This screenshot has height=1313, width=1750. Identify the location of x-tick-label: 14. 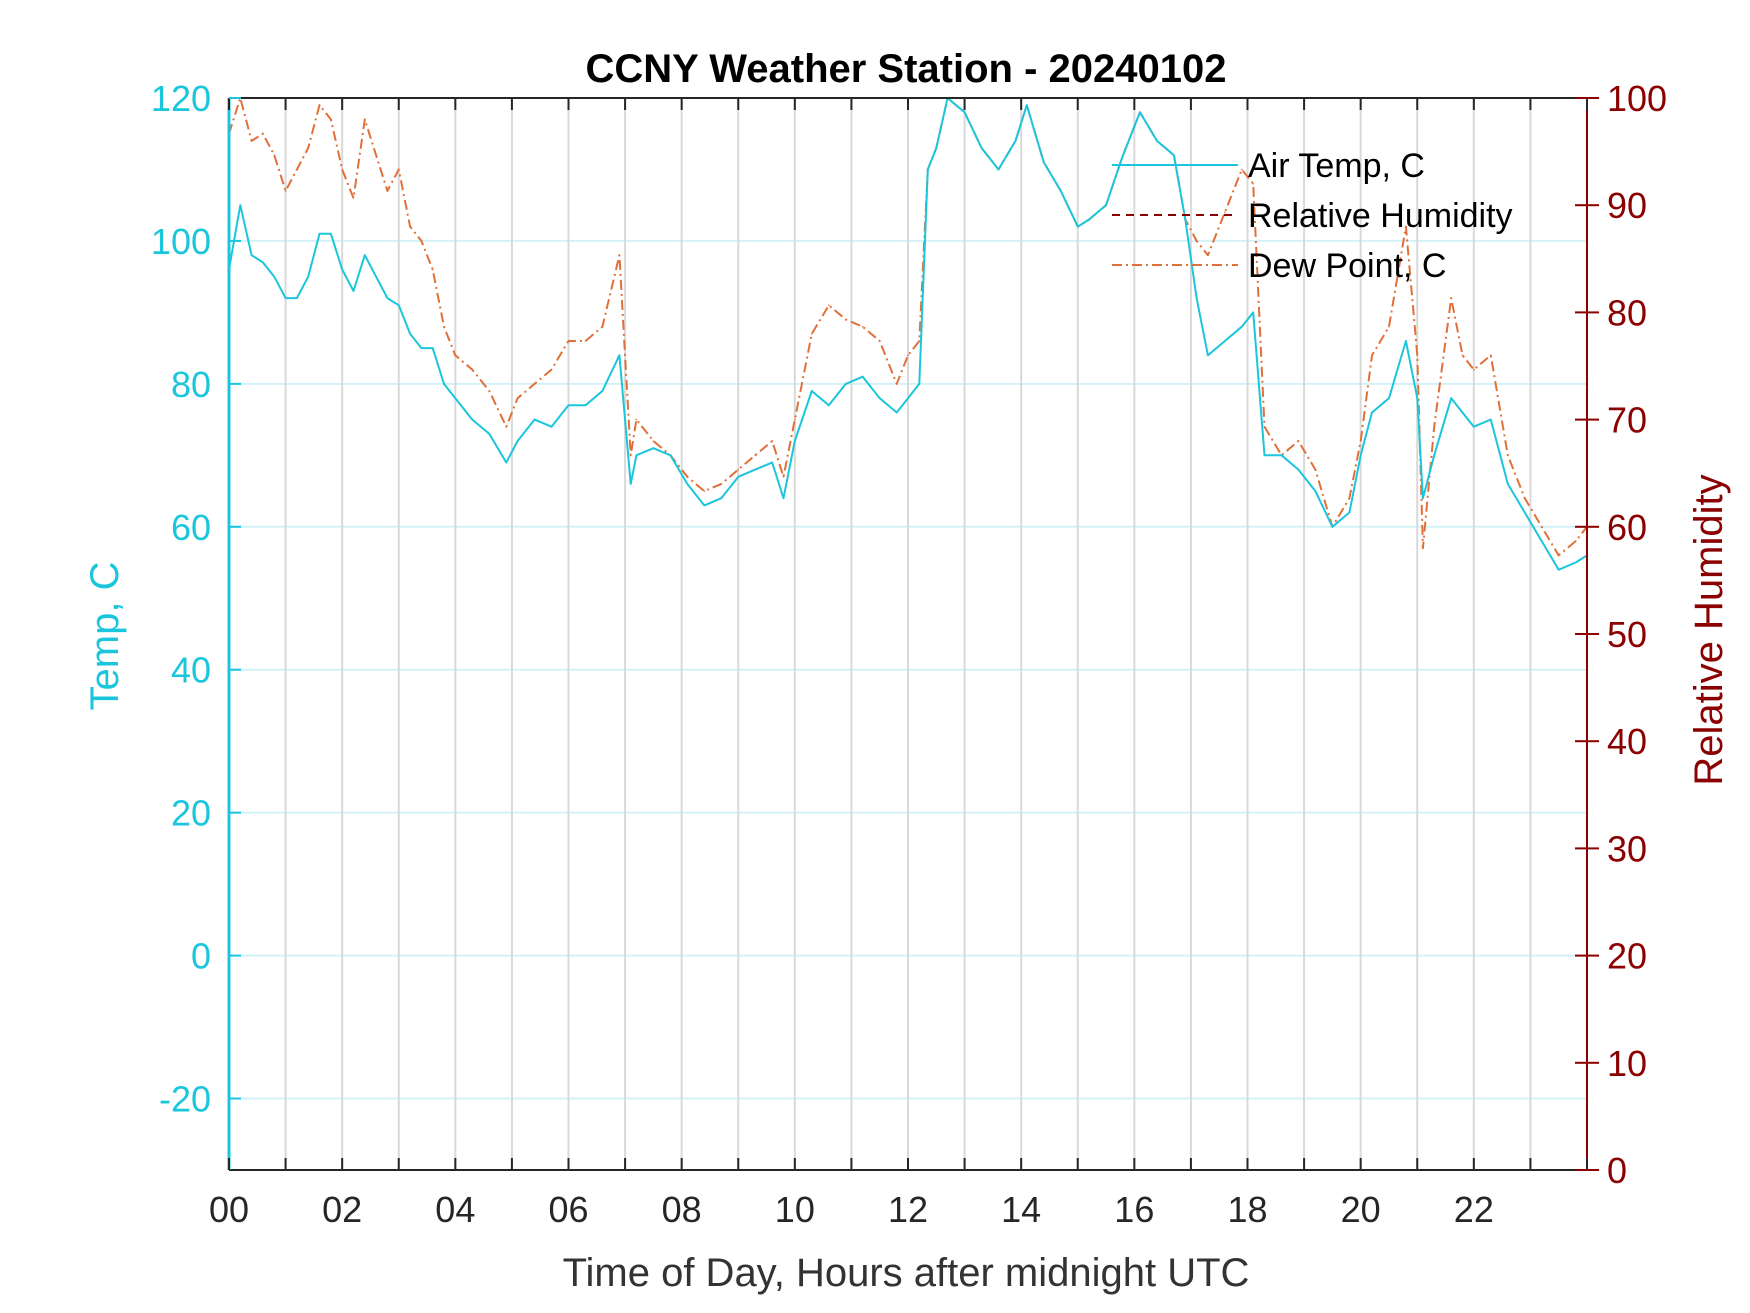
(1021, 1209).